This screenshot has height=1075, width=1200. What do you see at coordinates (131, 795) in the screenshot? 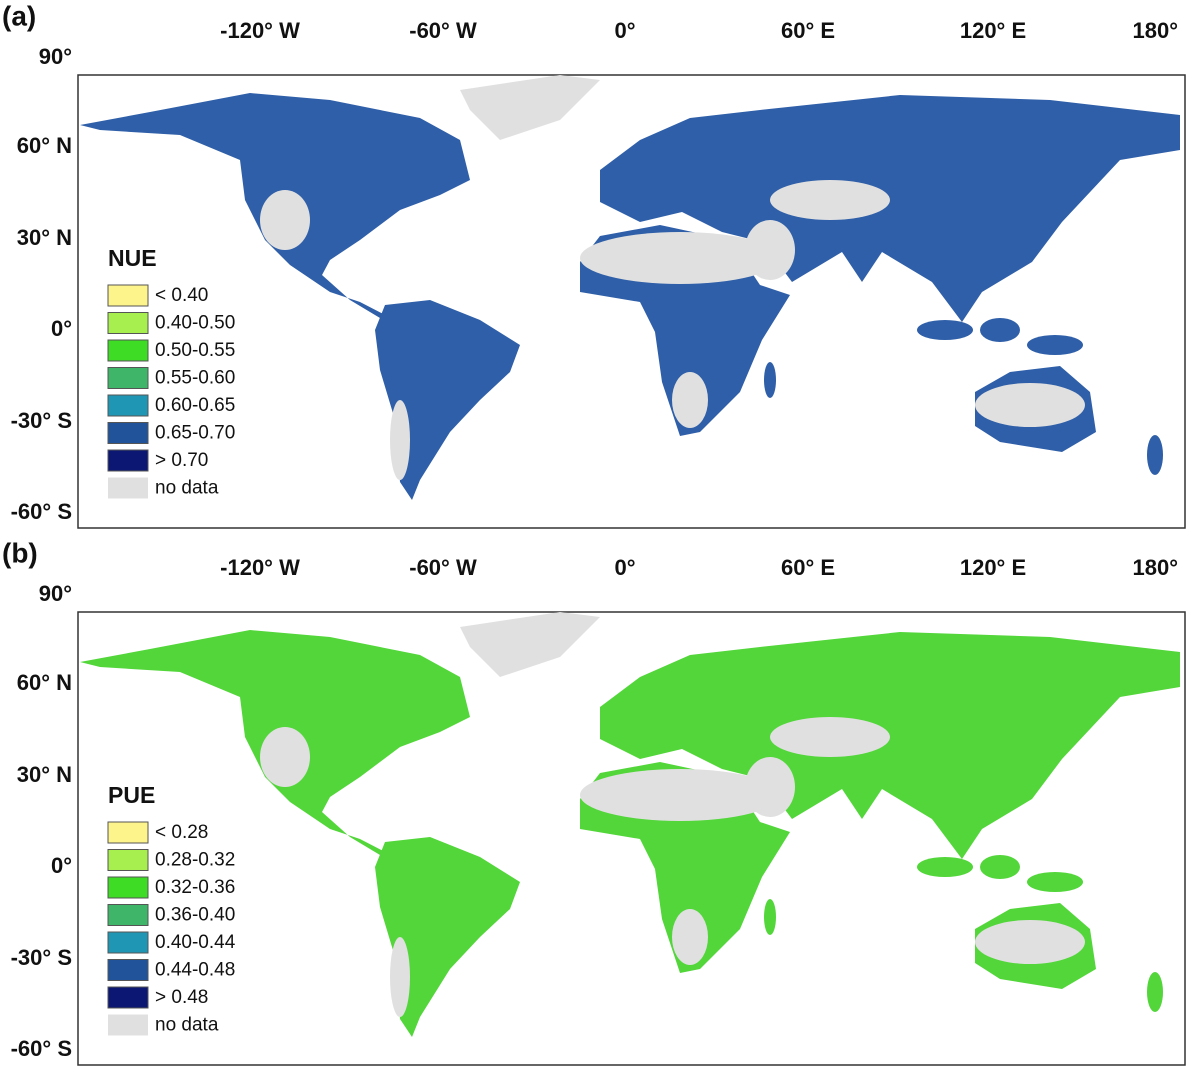
I see `legend-title: PUE` at bounding box center [131, 795].